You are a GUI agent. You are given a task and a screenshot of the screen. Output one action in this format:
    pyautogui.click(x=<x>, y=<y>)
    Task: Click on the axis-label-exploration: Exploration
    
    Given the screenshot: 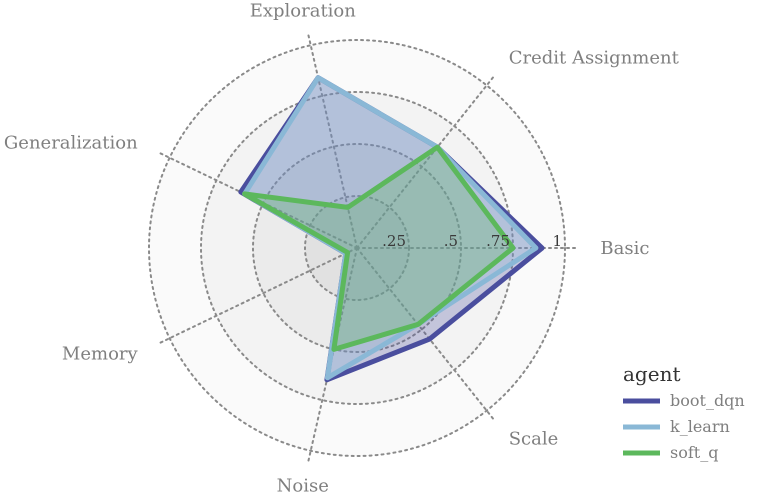 What is the action you would take?
    pyautogui.click(x=303, y=11)
    